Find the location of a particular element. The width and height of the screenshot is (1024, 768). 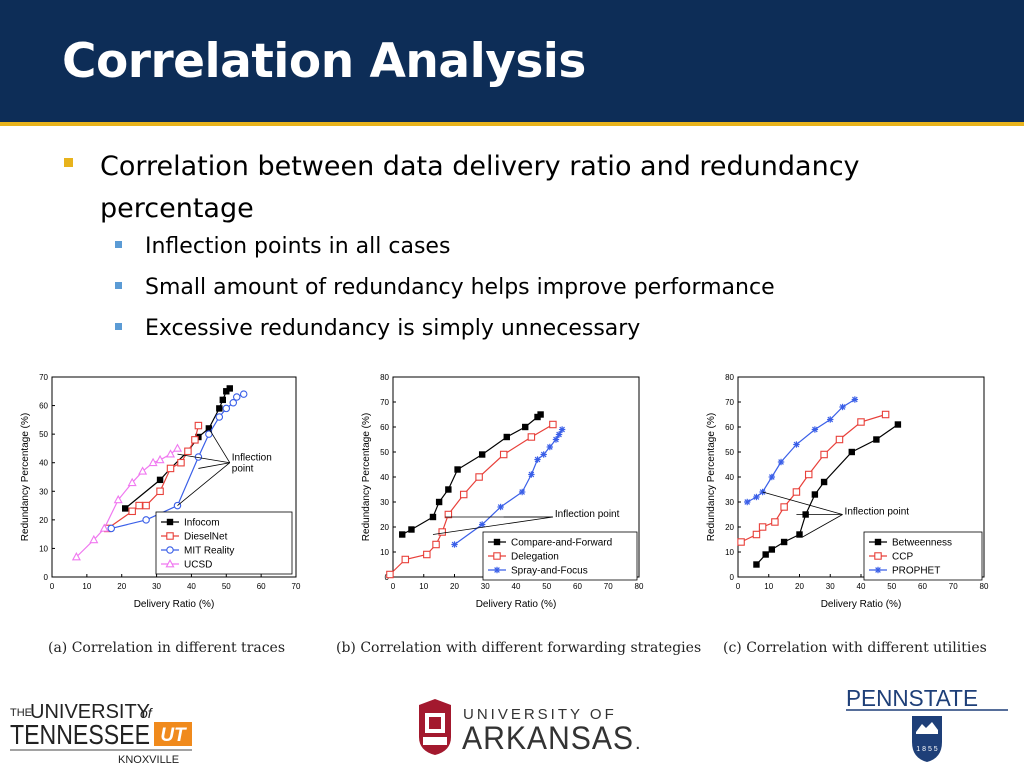

title-underline is located at coordinates (512, 124).